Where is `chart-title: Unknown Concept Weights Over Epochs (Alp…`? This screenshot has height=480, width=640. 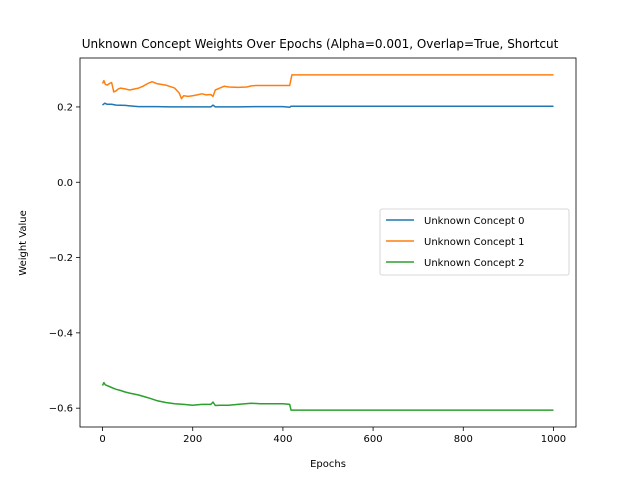
chart-title: Unknown Concept Weights Over Epochs (Alp… is located at coordinates (320, 44).